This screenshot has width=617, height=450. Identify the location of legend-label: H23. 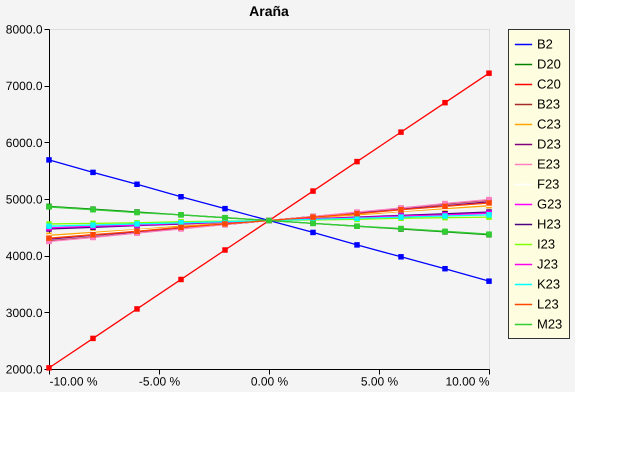
(549, 224).